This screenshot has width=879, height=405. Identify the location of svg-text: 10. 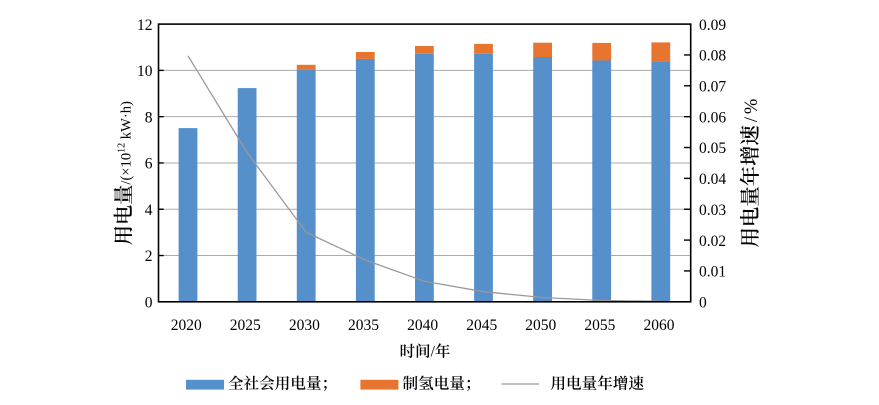
(145, 71).